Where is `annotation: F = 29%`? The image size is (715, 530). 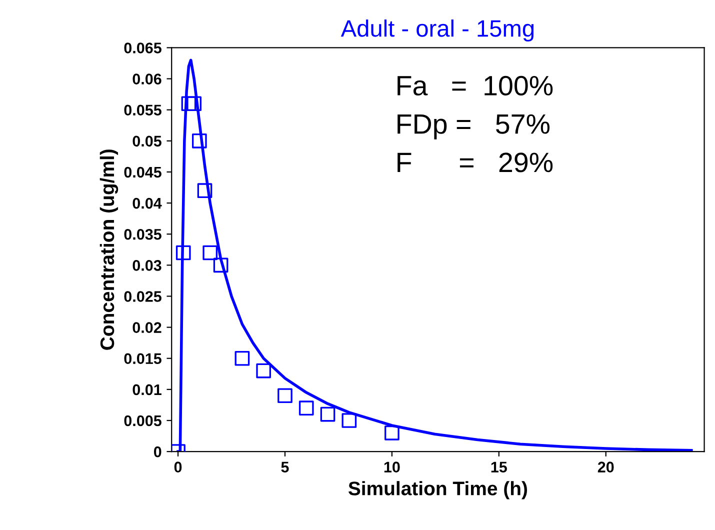
annotation: F = 29% is located at coordinates (475, 162).